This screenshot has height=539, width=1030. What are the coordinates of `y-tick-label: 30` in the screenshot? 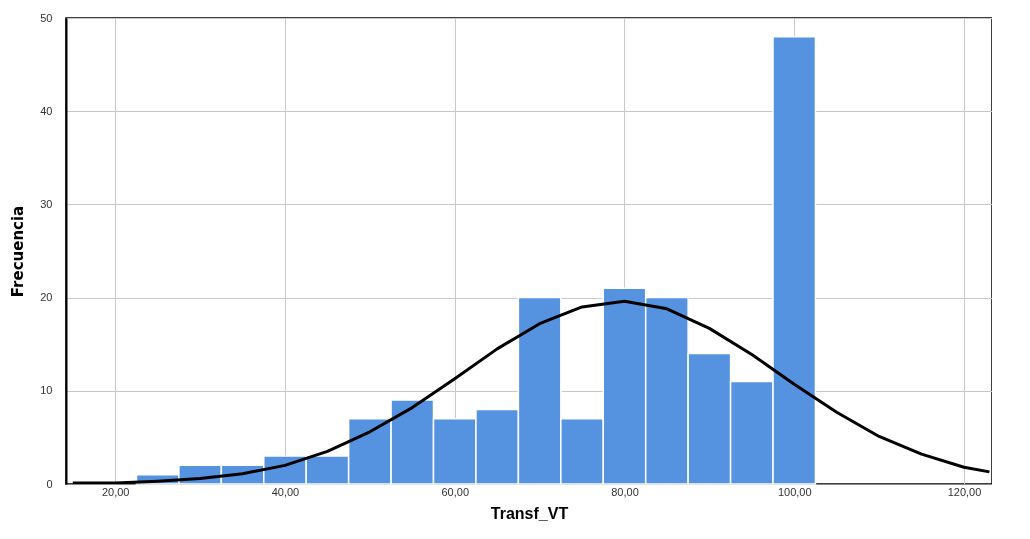 It's located at (46, 203).